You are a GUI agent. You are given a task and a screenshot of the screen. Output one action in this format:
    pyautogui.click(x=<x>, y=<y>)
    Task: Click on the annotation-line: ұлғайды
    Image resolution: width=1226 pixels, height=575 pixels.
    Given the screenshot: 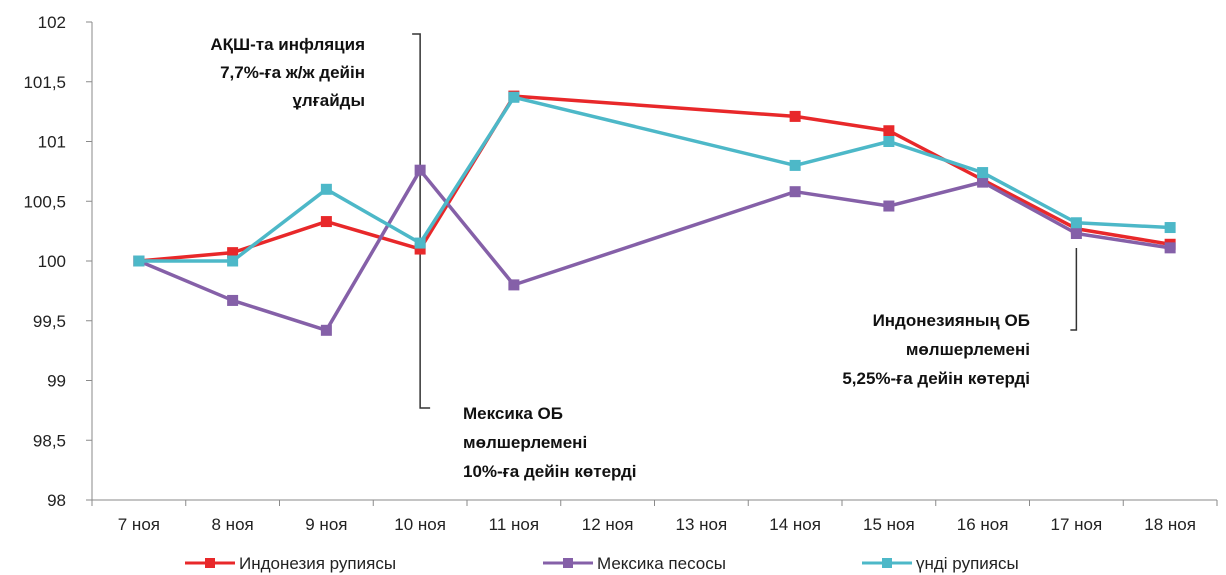 What is the action you would take?
    pyautogui.click(x=328, y=100)
    